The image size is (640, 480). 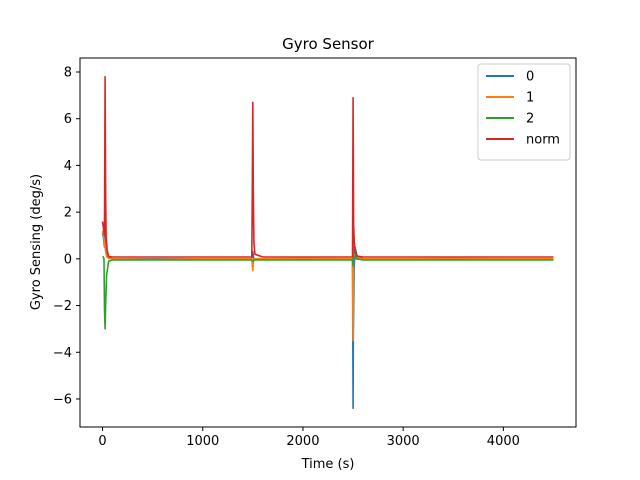 I want to click on x-axis: 0 1000 2000 3000 4000, so click(x=309, y=438).